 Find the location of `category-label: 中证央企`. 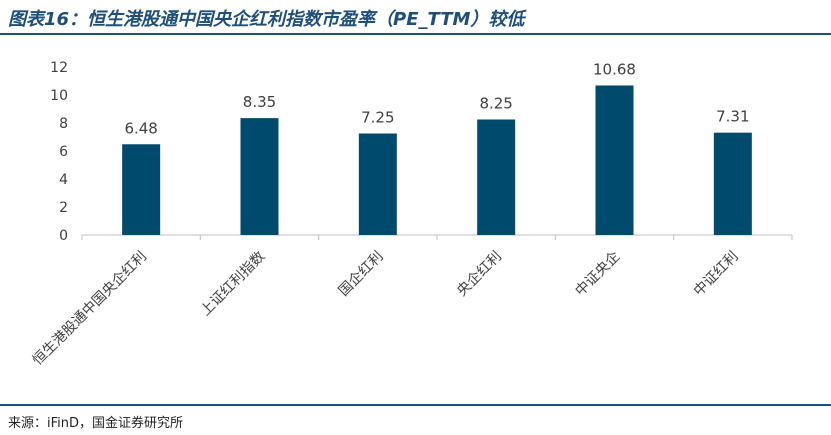

category-label: 中证央企 is located at coordinates (598, 274).